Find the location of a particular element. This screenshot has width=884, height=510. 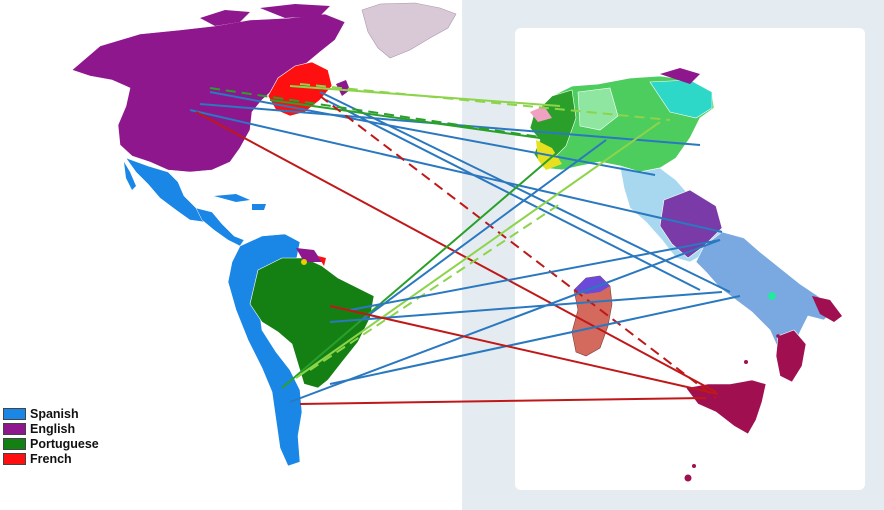

guianas is located at coordinates (309, 255).